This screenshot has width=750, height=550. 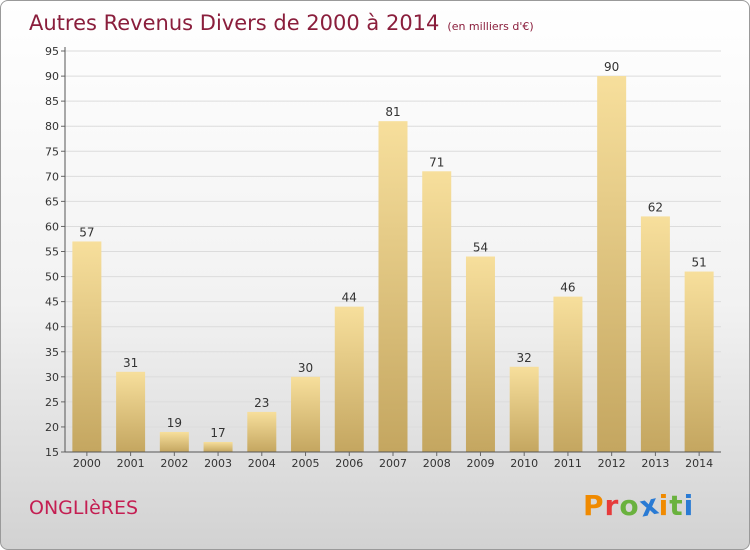 What do you see at coordinates (130, 363) in the screenshot?
I see `data-label-2001: 31` at bounding box center [130, 363].